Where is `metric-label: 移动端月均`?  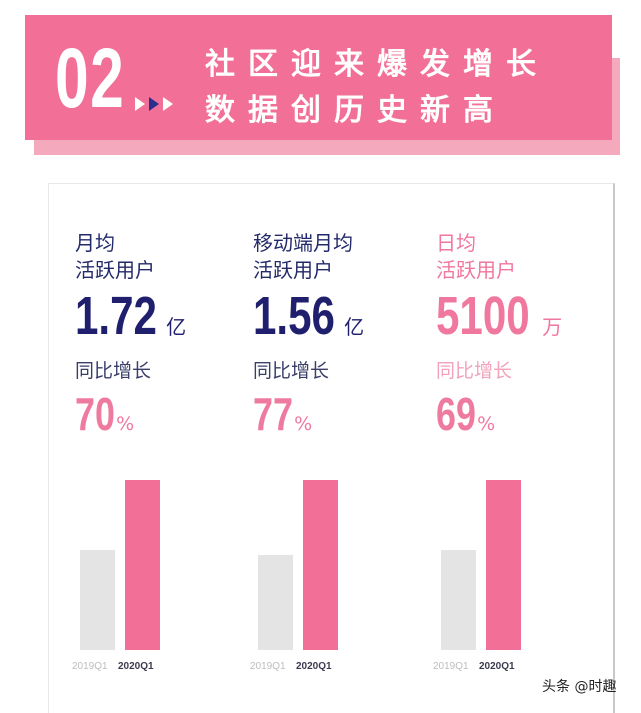
metric-label: 移动端月均 is located at coordinates (303, 243).